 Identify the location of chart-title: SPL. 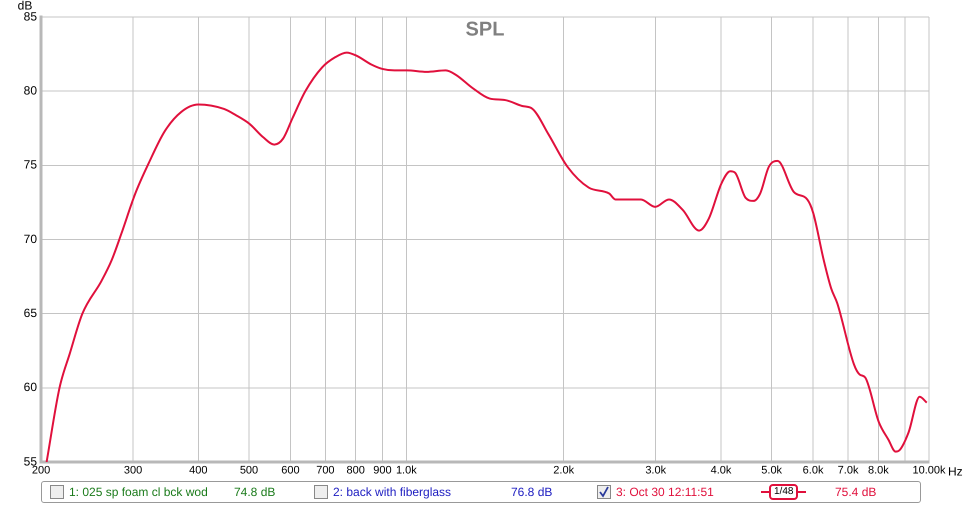
(485, 29).